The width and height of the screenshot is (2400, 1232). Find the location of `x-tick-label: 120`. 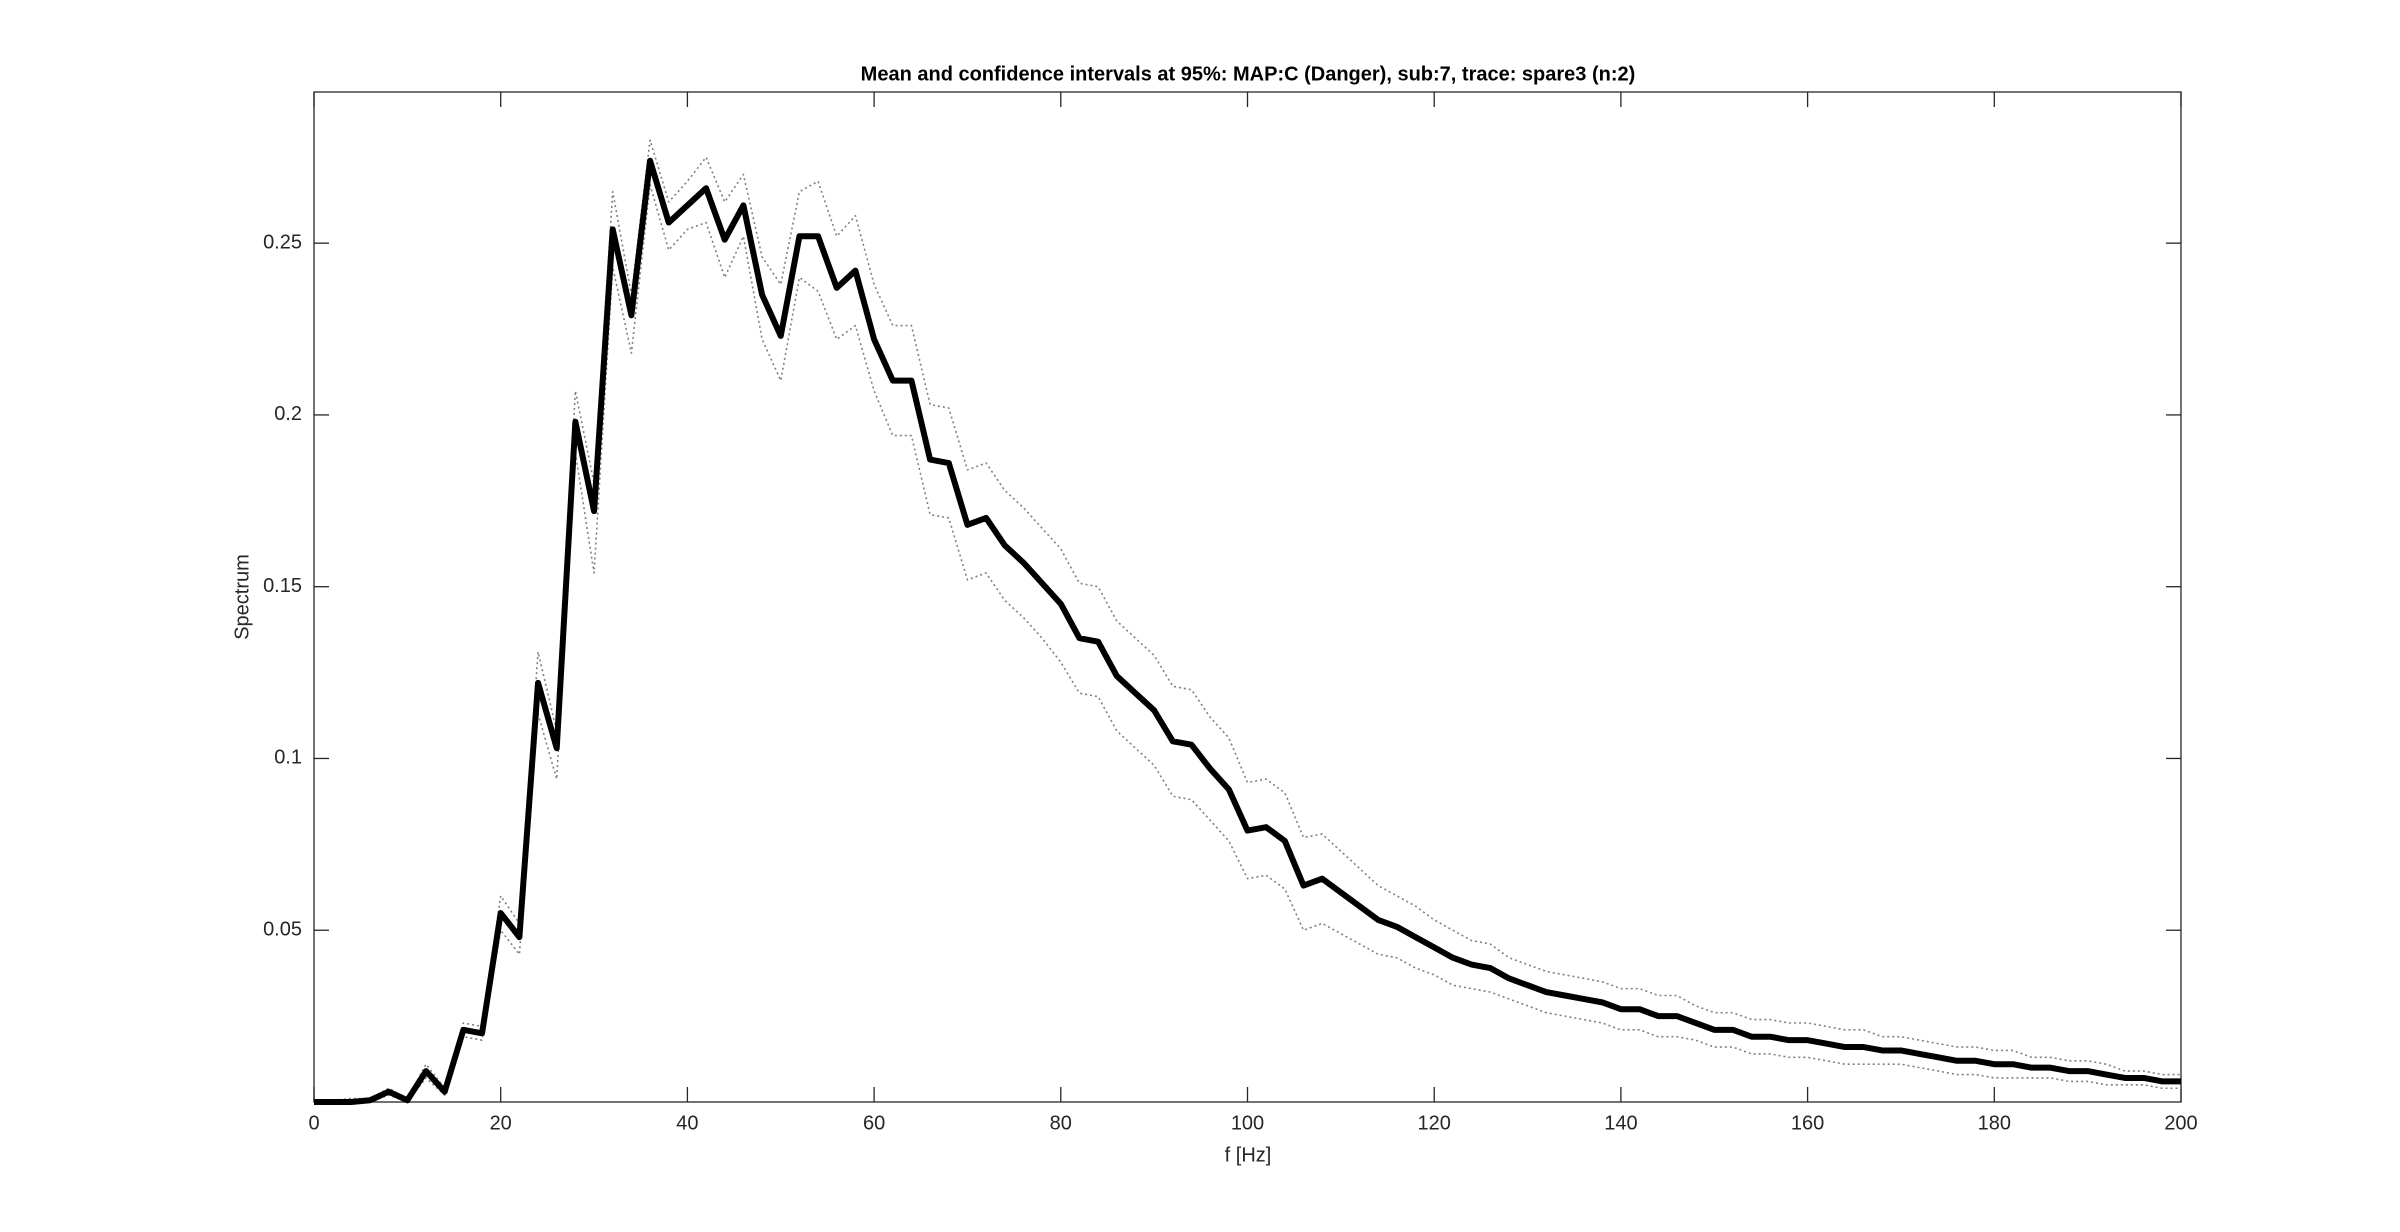

x-tick-label: 120 is located at coordinates (1434, 1123).